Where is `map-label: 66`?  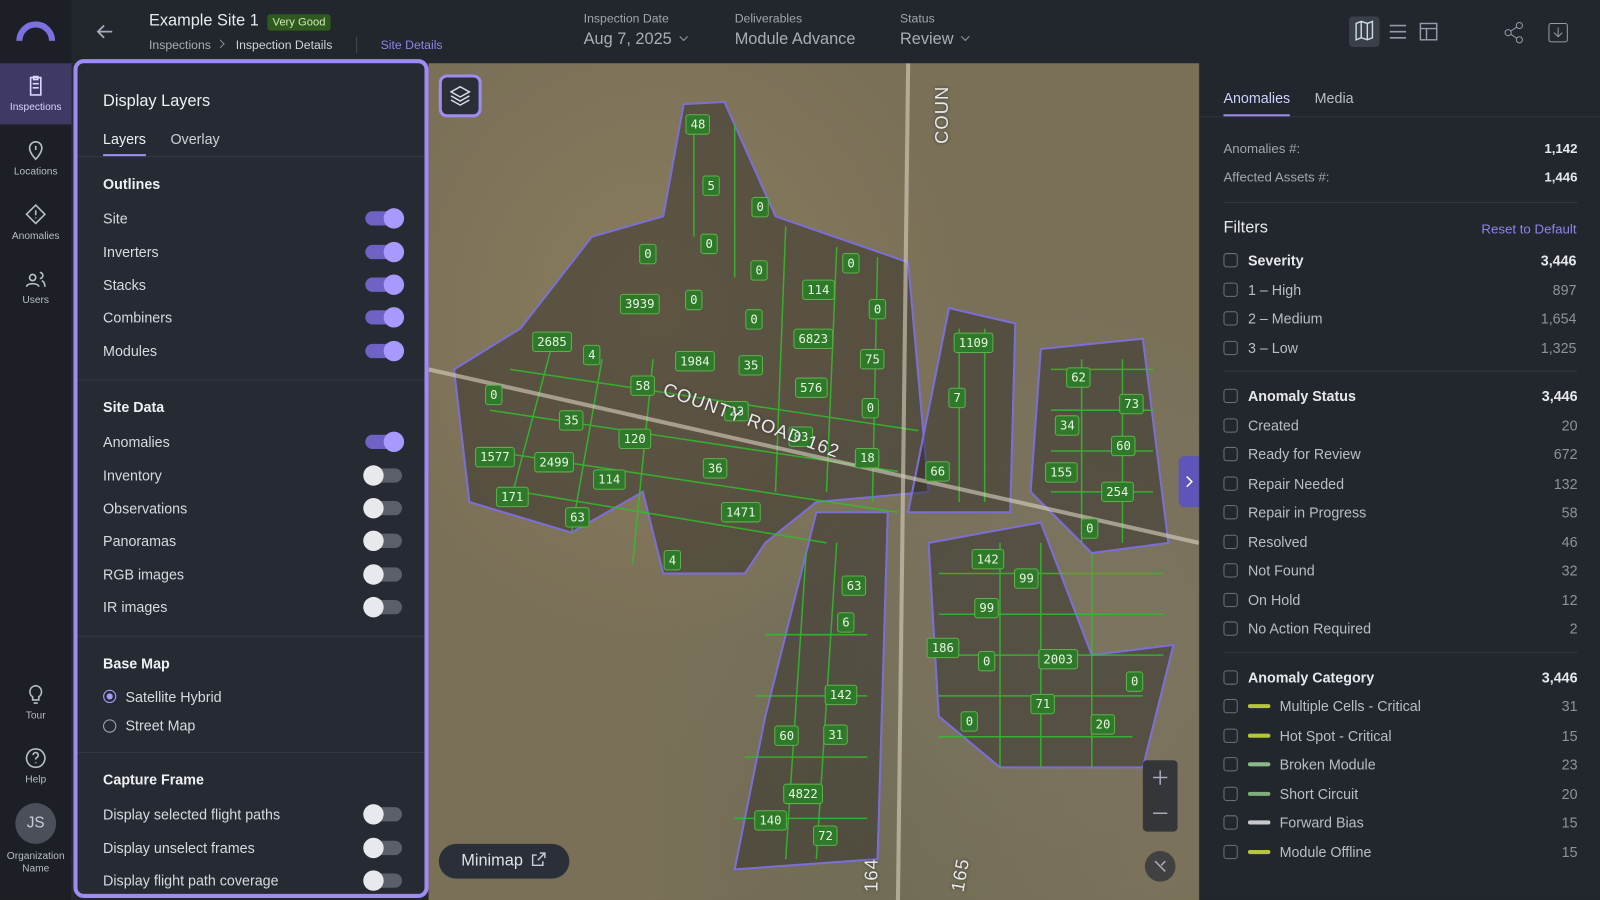 map-label: 66 is located at coordinates (938, 471).